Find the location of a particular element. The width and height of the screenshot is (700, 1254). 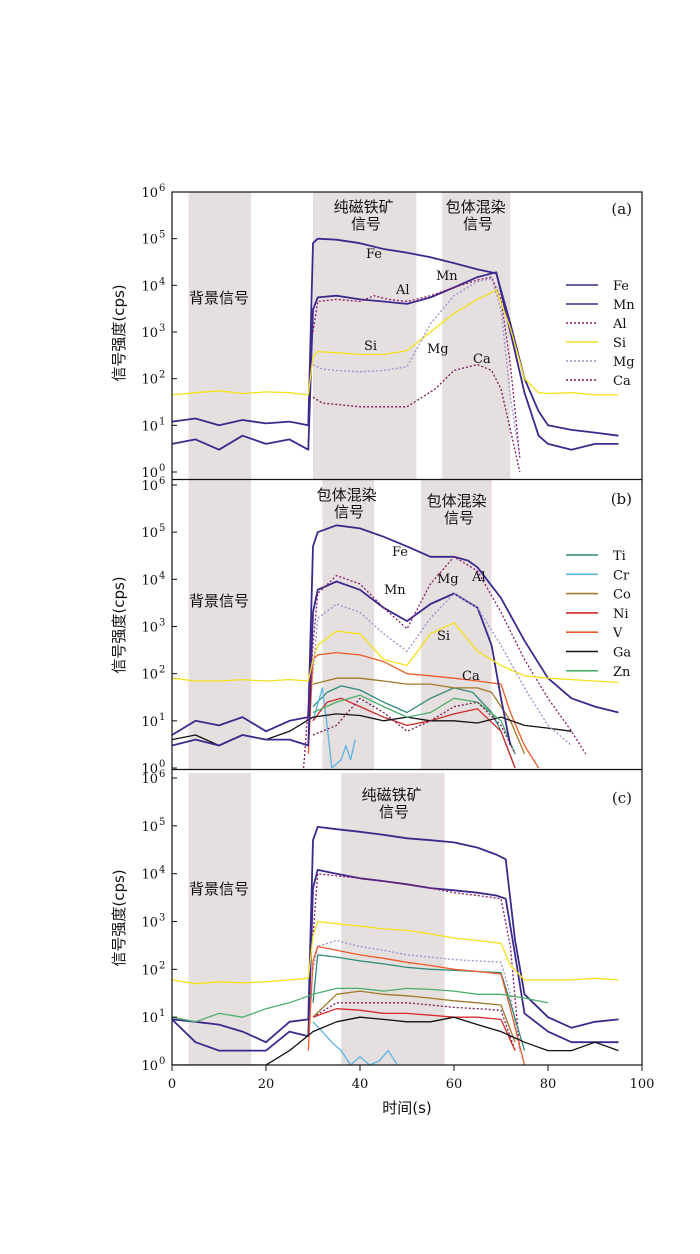

legend-a: Fe Mn Al Si Mg Ca is located at coordinates (600, 334).